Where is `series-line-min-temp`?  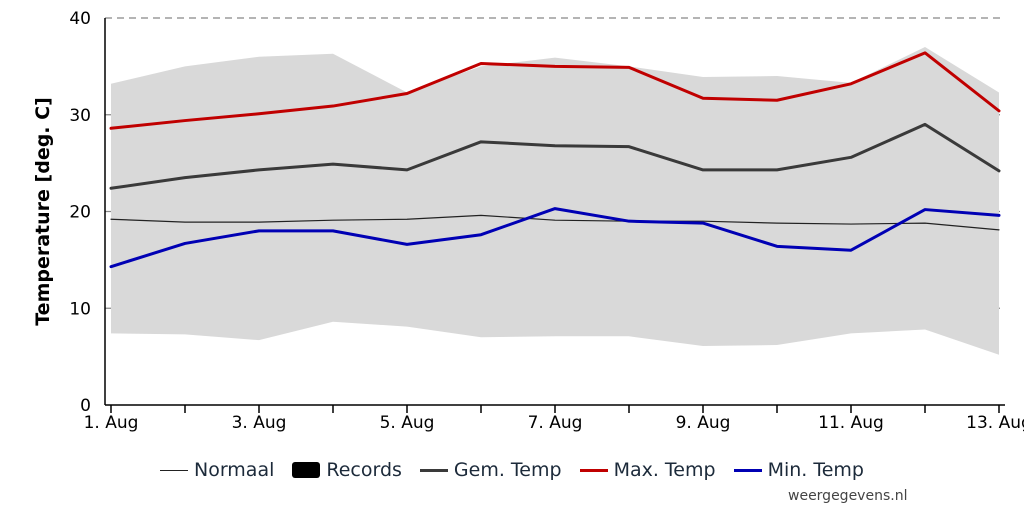
series-line-min-temp is located at coordinates (555, 238).